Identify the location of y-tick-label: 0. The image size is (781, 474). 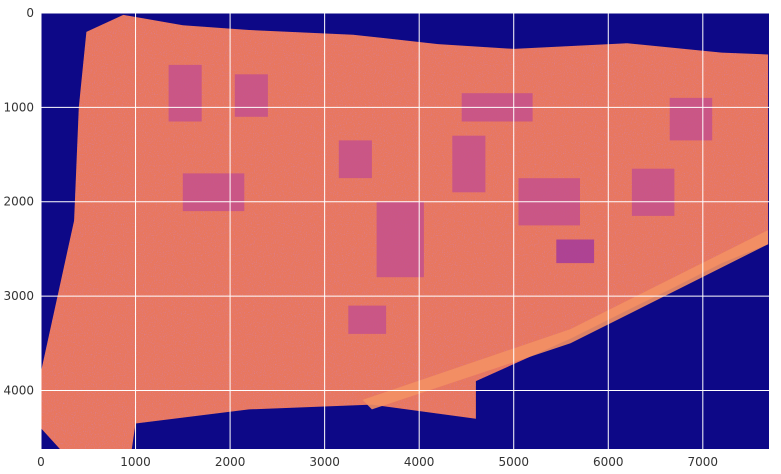
(30, 13).